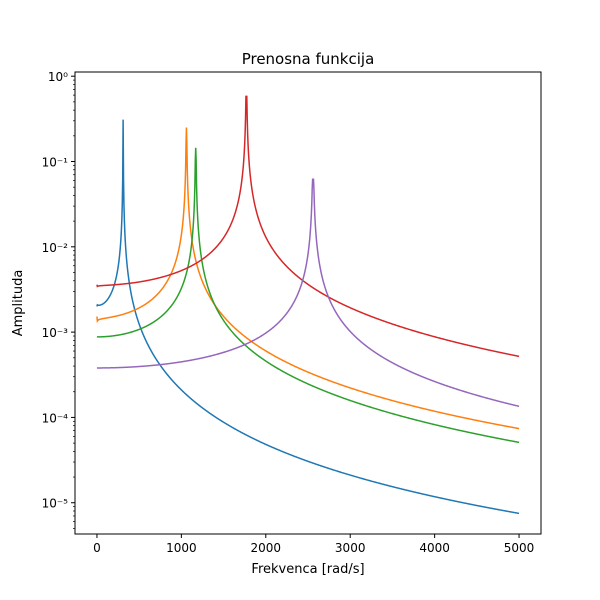 The image size is (600, 600). I want to click on chart-title: Prenosna funkcija, so click(308, 59).